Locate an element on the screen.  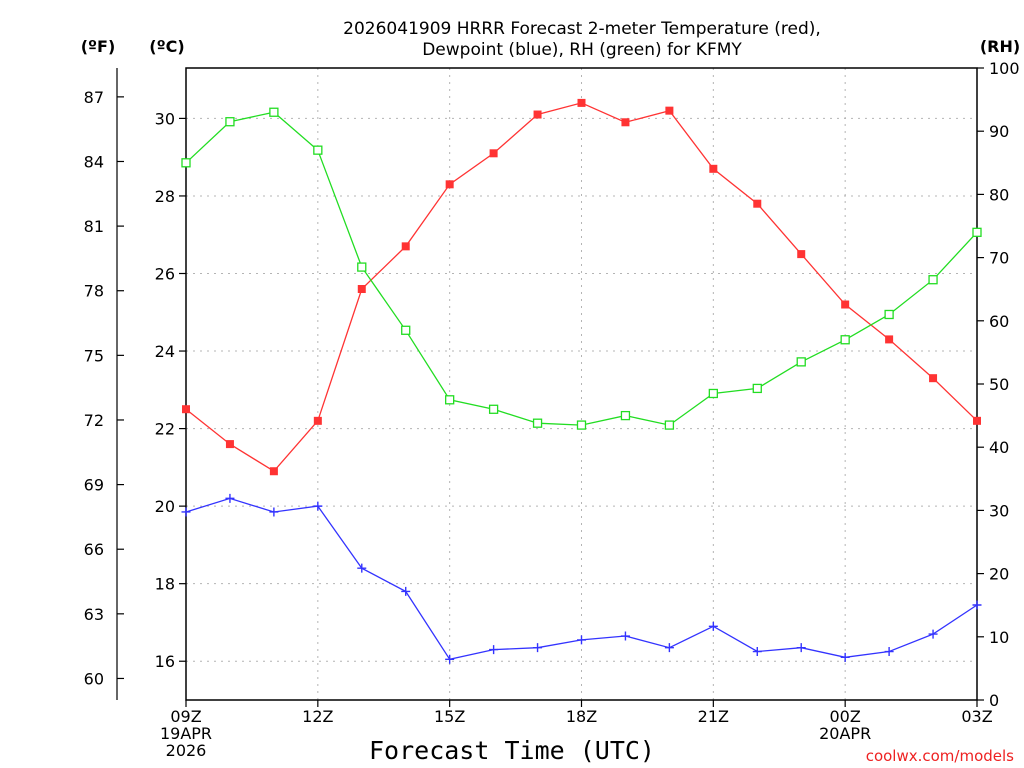
rh-tick-label: 90 is located at coordinates (999, 131).